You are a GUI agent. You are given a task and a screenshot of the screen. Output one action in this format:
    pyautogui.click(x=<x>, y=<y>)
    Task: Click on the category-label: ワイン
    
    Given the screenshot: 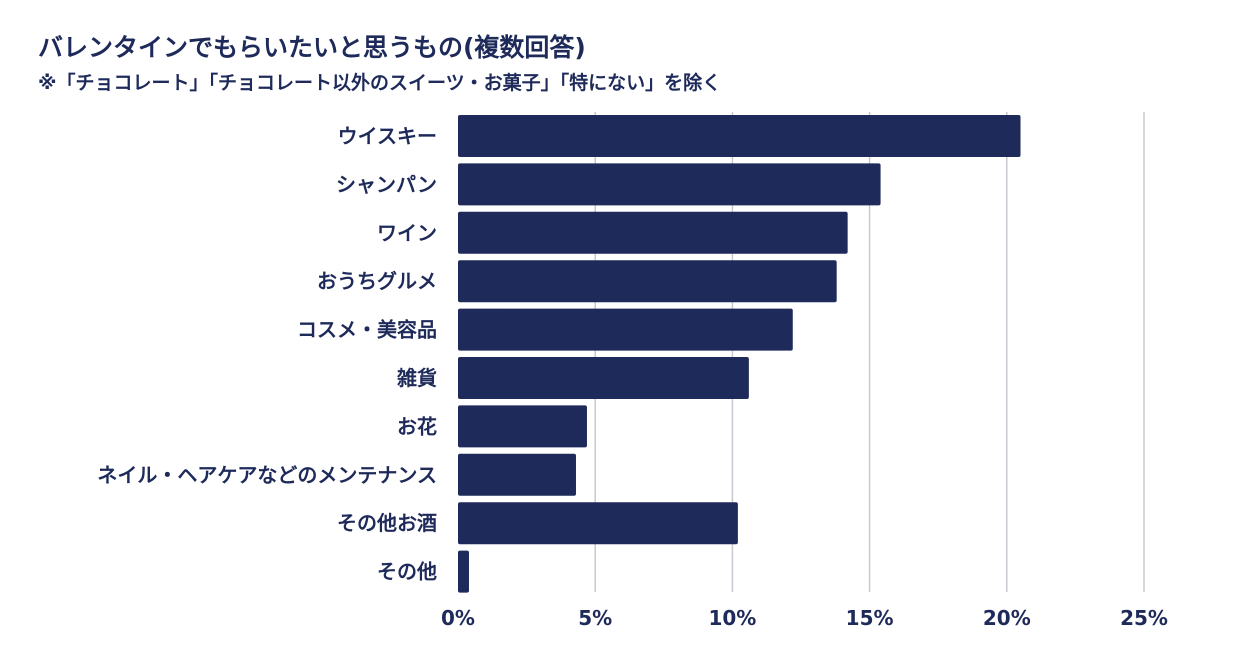 What is the action you would take?
    pyautogui.click(x=407, y=233)
    